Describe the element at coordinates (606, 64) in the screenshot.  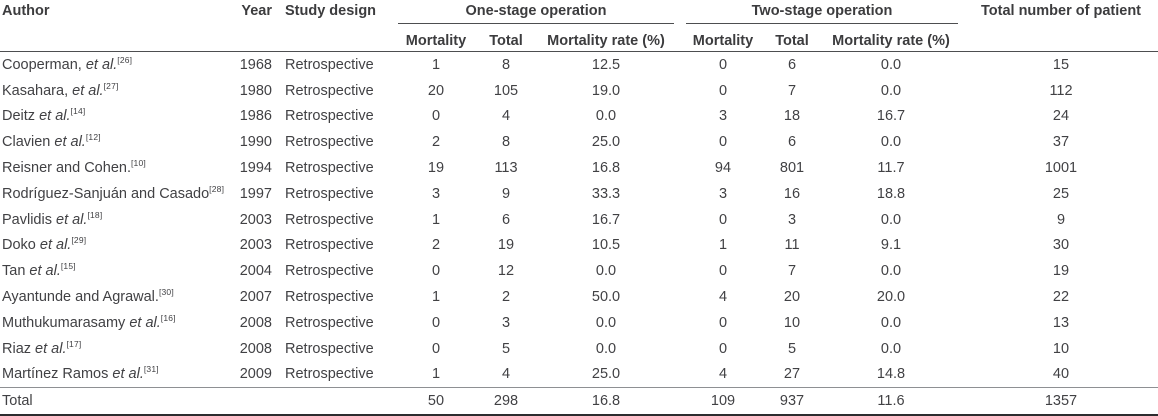
I see `one-stage-rate-cell: 12.5` at that location.